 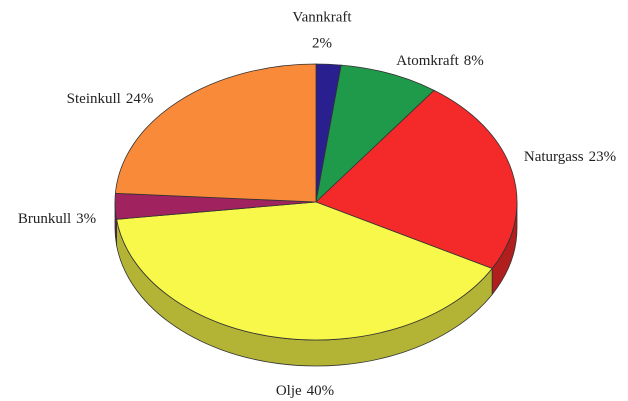 What do you see at coordinates (321, 391) in the screenshot?
I see `slice-value-label: 40%` at bounding box center [321, 391].